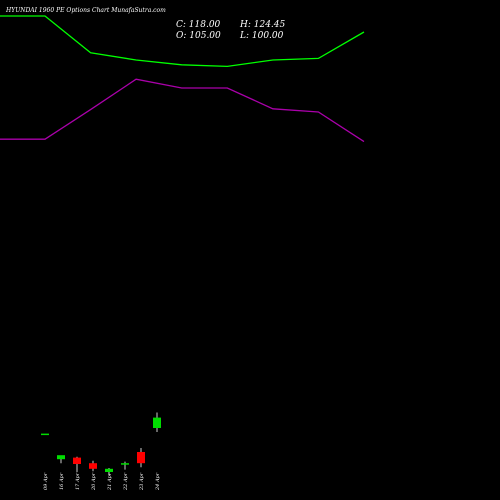 The height and width of the screenshot is (500, 500). I want to click on date-label: 21 Apr, so click(110, 481).